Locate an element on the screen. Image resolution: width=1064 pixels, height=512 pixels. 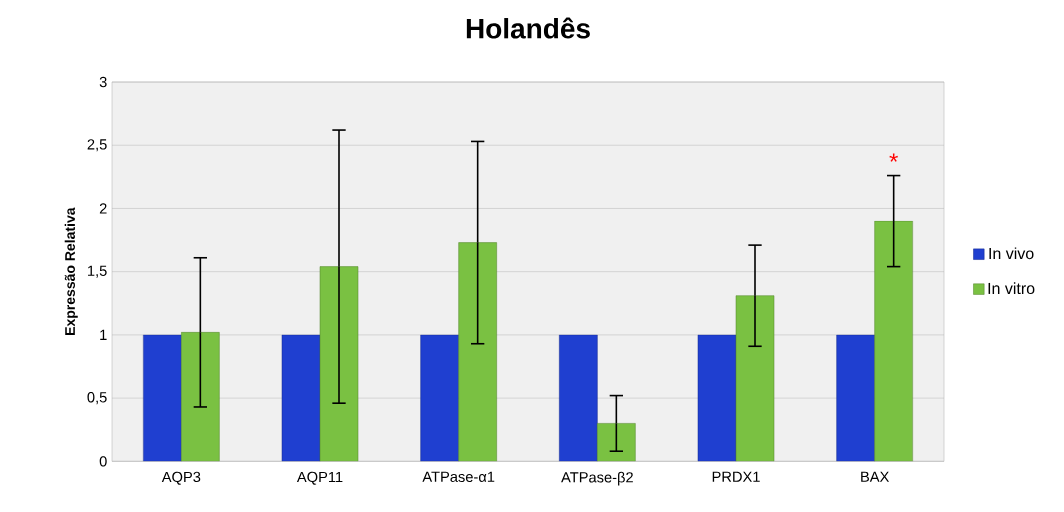
y-tick-label: 1,5 is located at coordinates (97, 271).